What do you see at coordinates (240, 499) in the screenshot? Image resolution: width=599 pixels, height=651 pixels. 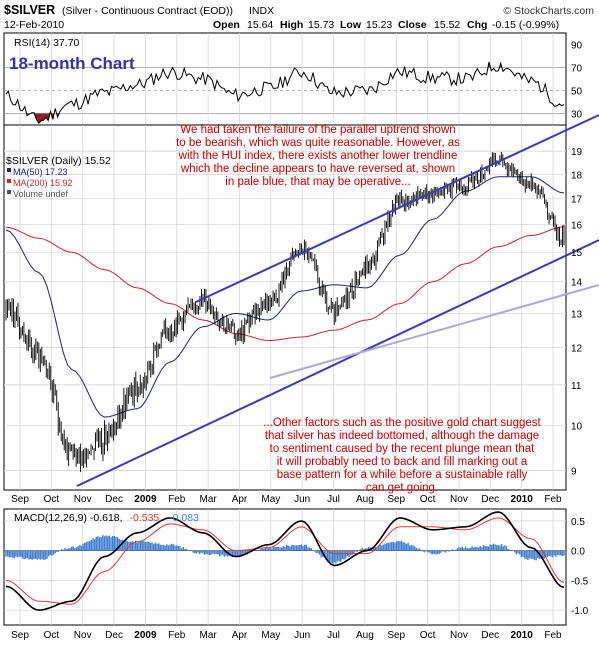 I see `month-label: Apr` at bounding box center [240, 499].